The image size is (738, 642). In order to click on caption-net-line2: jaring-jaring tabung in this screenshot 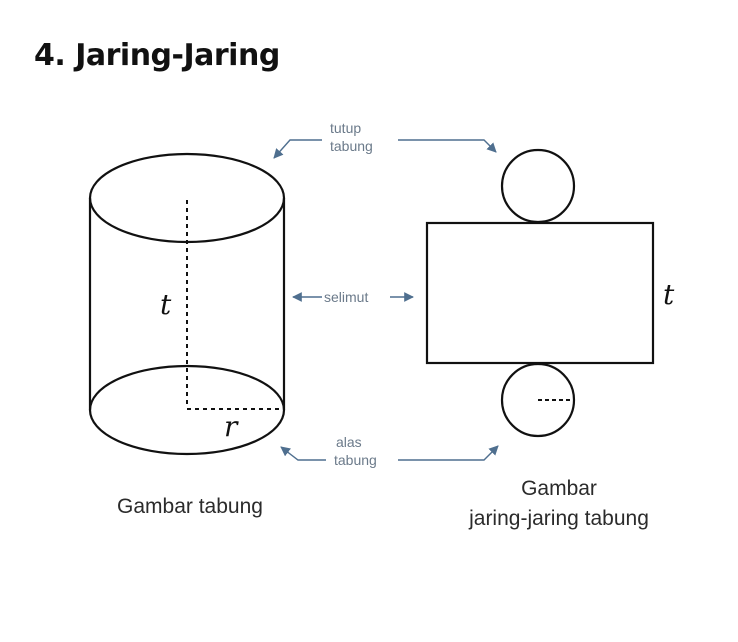, I will do `click(558, 518)`.